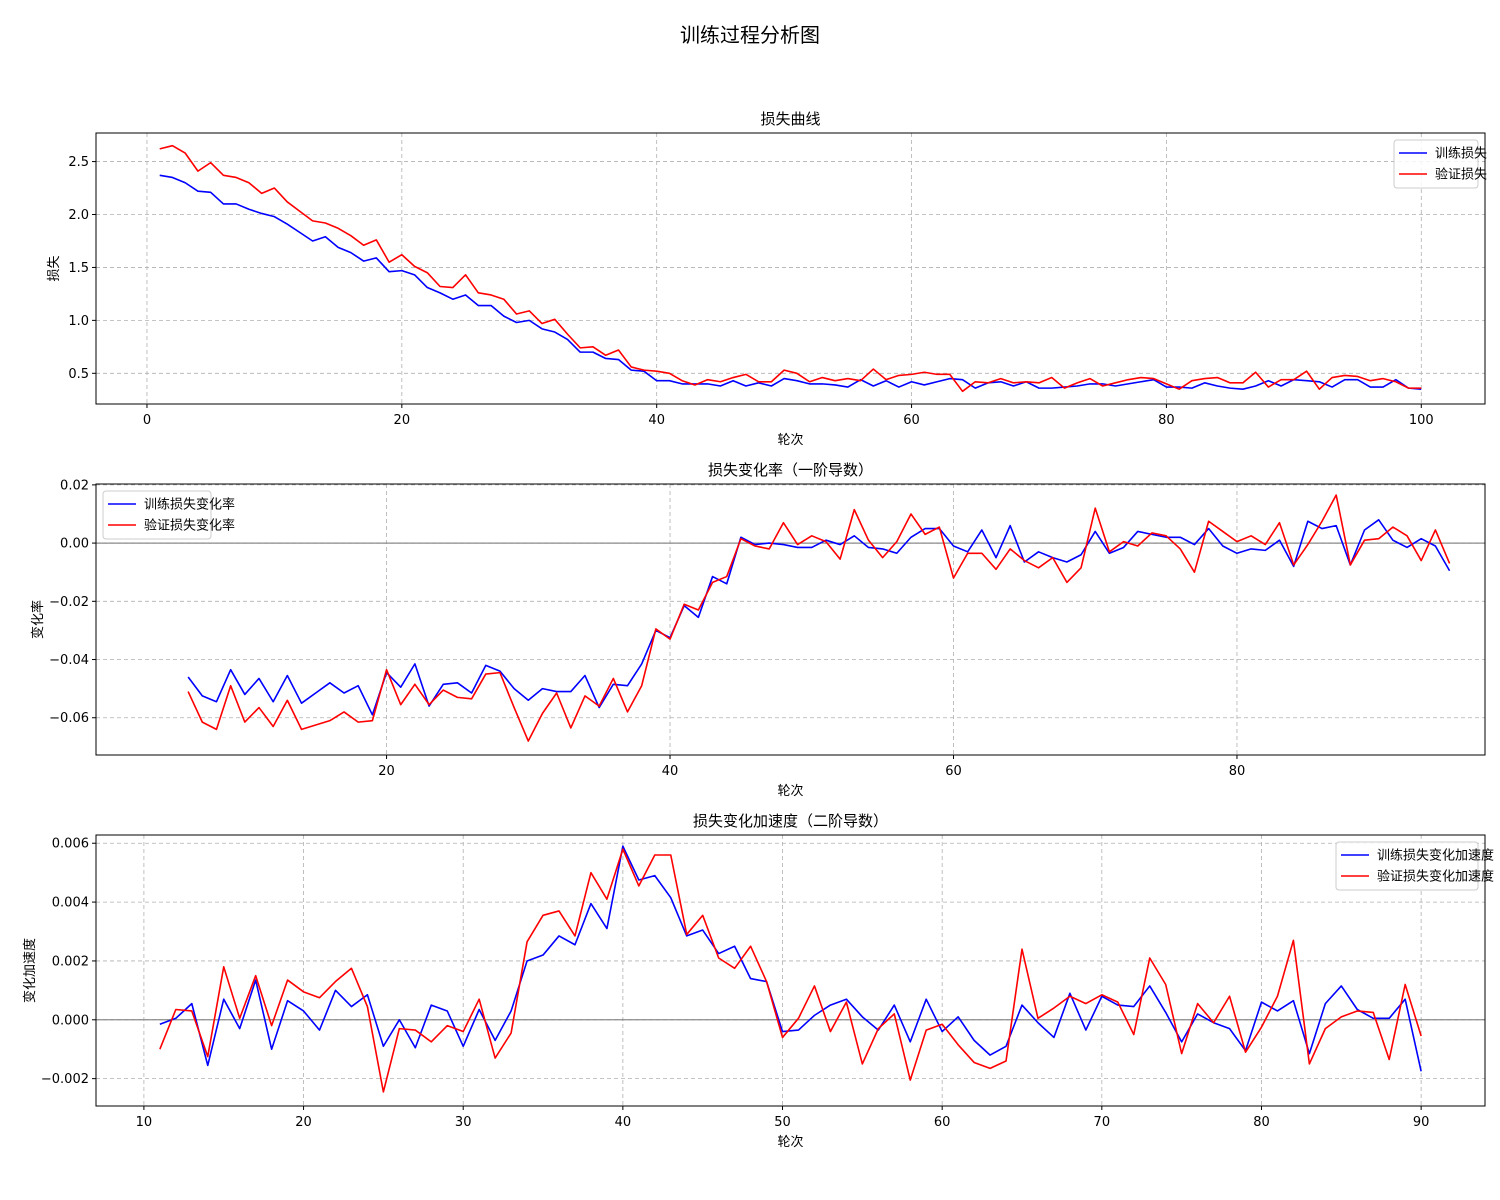 This screenshot has height=1200, width=1500. Describe the element at coordinates (30, 970) in the screenshot. I see `y-axis-label: 变化加速度` at that location.